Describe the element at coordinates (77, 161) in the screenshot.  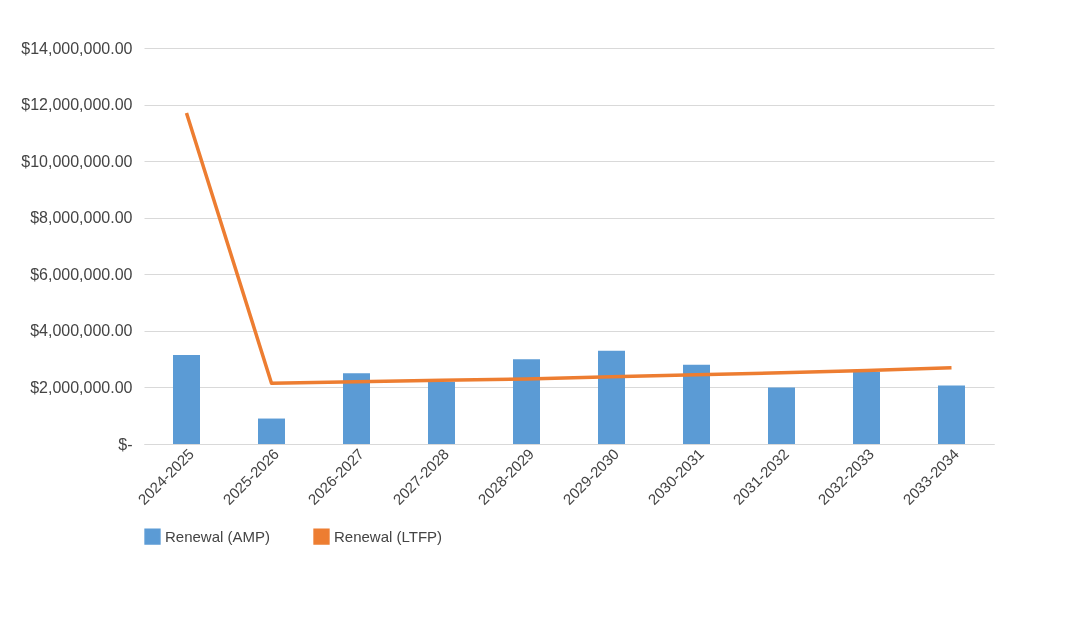
I see `y-tick-label: $10,000,000.00` at that location.